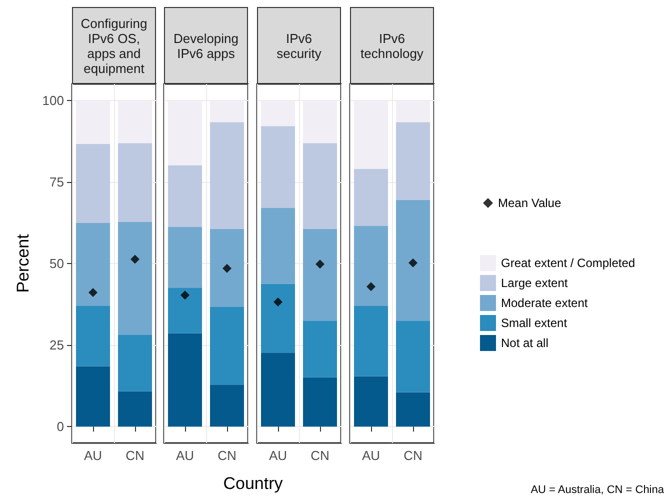  Describe the element at coordinates (534, 323) in the screenshot. I see `legend-label: Small extent` at that location.